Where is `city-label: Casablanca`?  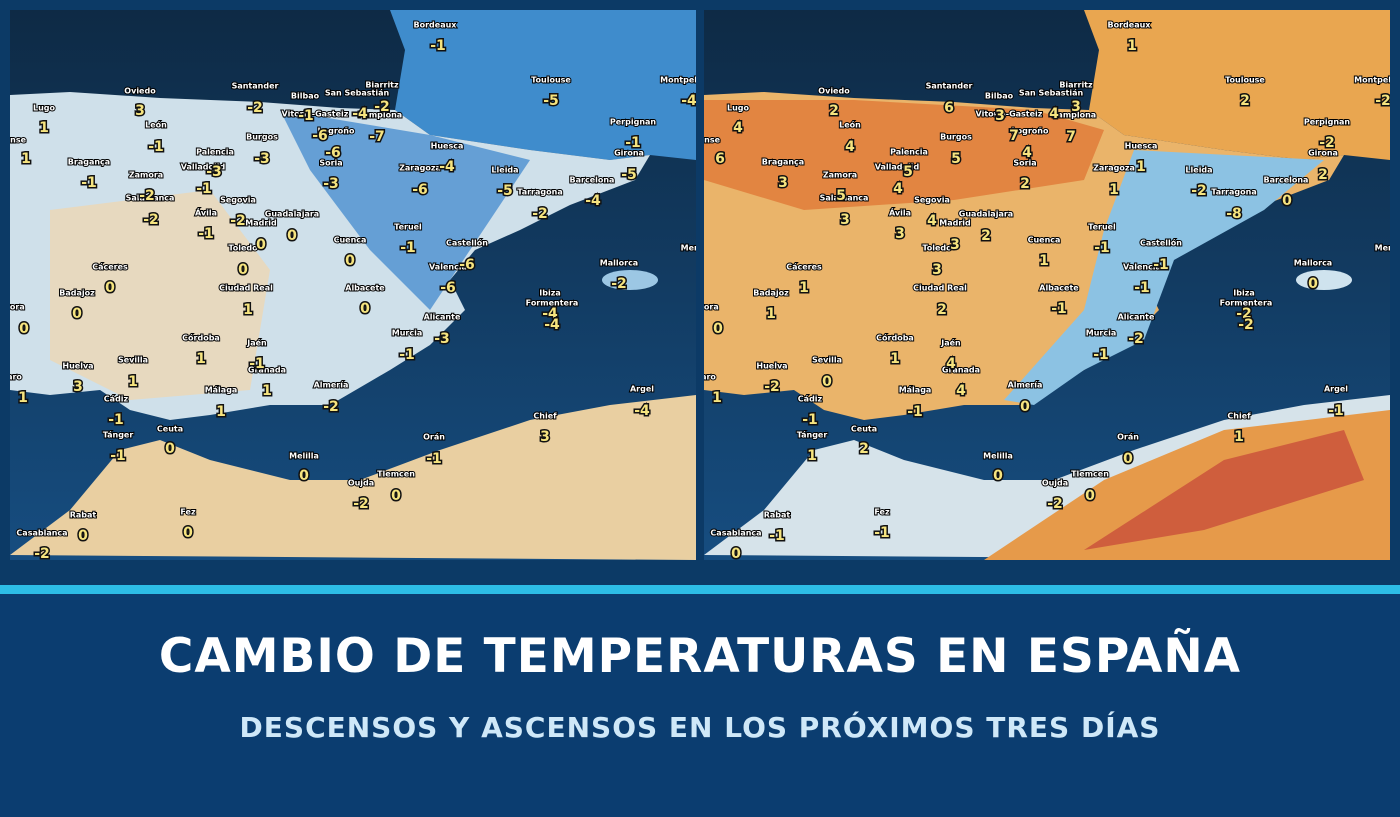 city-label: Casablanca is located at coordinates (735, 533).